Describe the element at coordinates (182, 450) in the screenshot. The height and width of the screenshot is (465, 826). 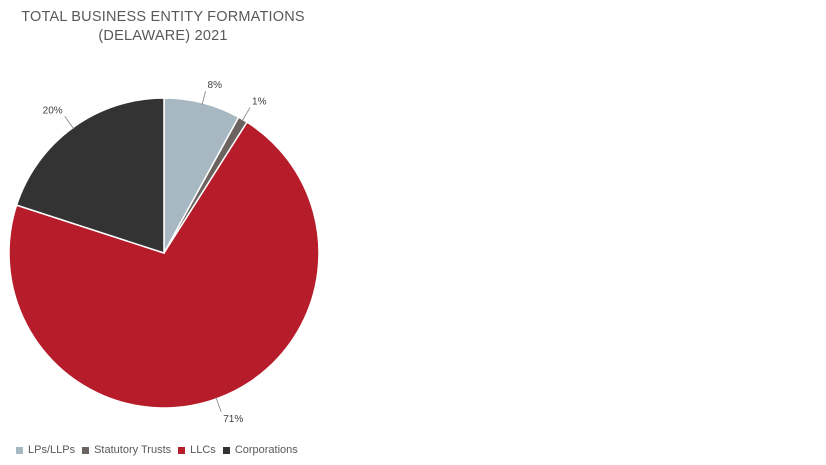
I see `legend-swatch-llcs` at that location.